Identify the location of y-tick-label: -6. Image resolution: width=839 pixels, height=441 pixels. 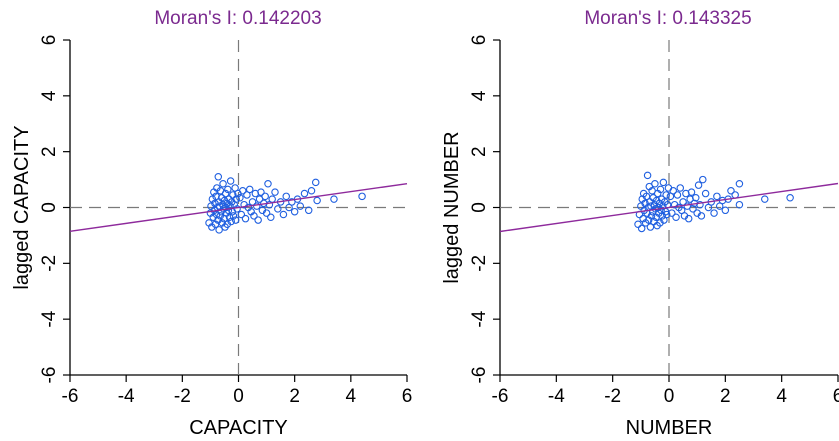
(479, 375).